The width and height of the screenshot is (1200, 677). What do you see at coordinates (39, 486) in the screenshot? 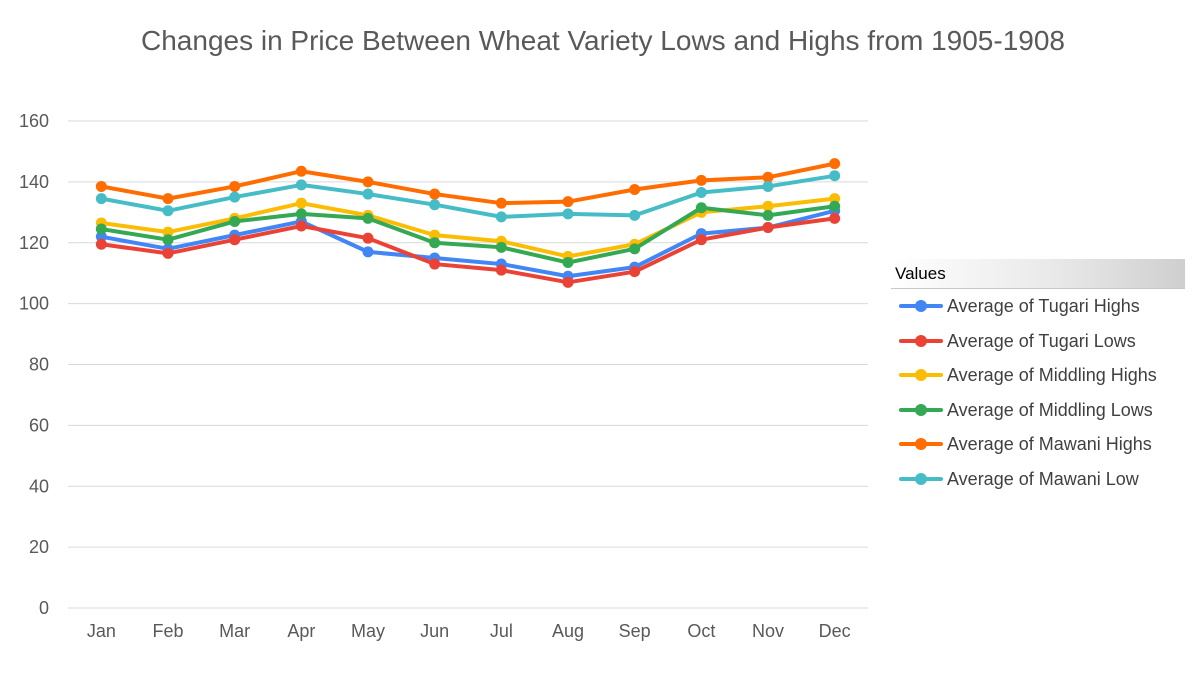
I see `y-tick-label: 40` at bounding box center [39, 486].